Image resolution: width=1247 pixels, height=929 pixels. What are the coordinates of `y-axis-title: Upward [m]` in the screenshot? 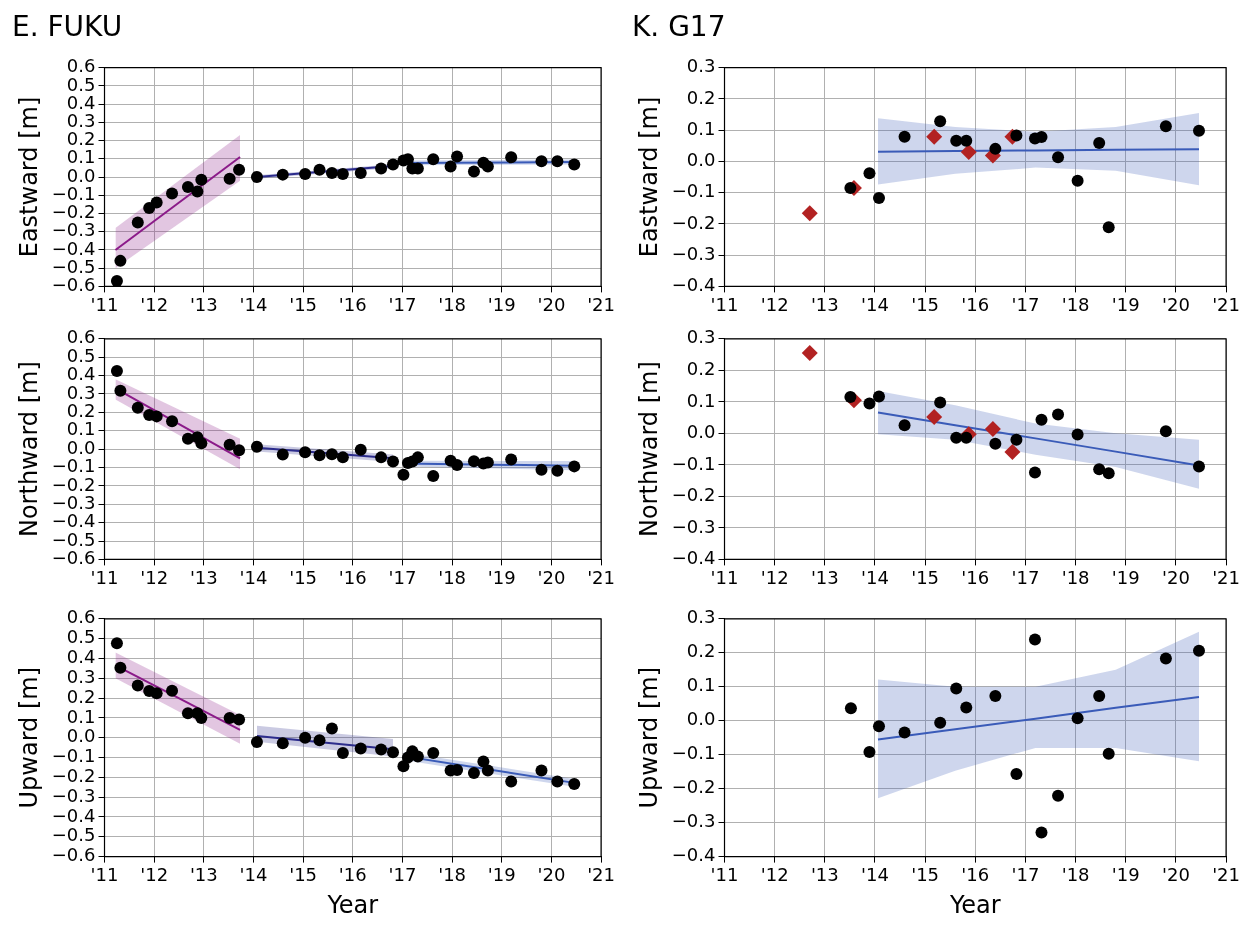 It's located at (28, 737).